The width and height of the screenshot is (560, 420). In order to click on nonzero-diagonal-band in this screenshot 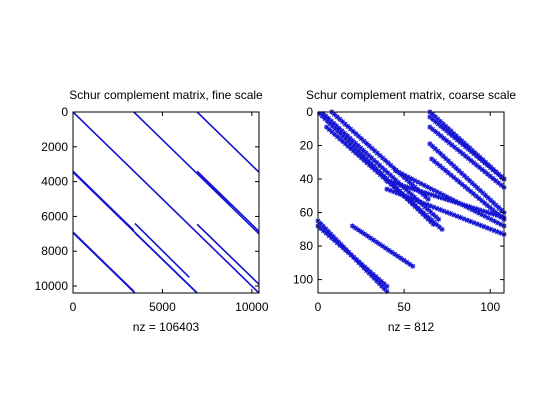, I will do `click(467, 157)`.